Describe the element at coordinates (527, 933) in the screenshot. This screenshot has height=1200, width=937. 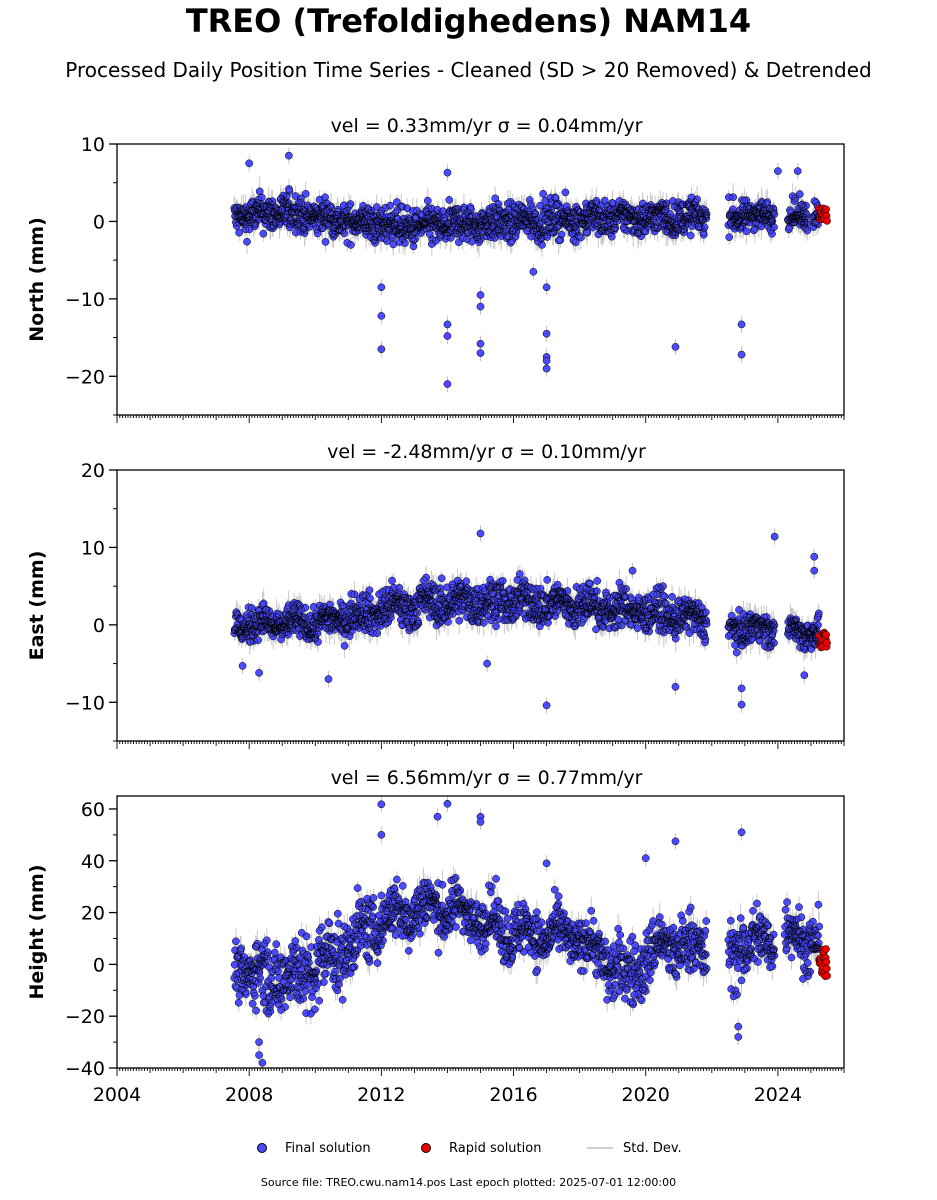
I see `final-points-height` at that location.